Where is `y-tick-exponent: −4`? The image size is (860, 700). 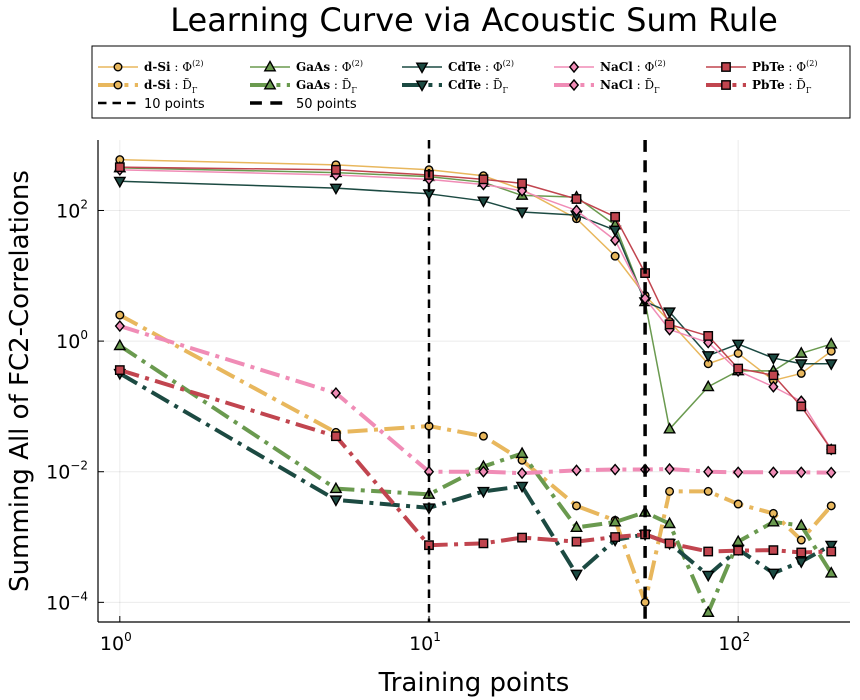
y-tick-exponent: −4 is located at coordinates (79, 596).